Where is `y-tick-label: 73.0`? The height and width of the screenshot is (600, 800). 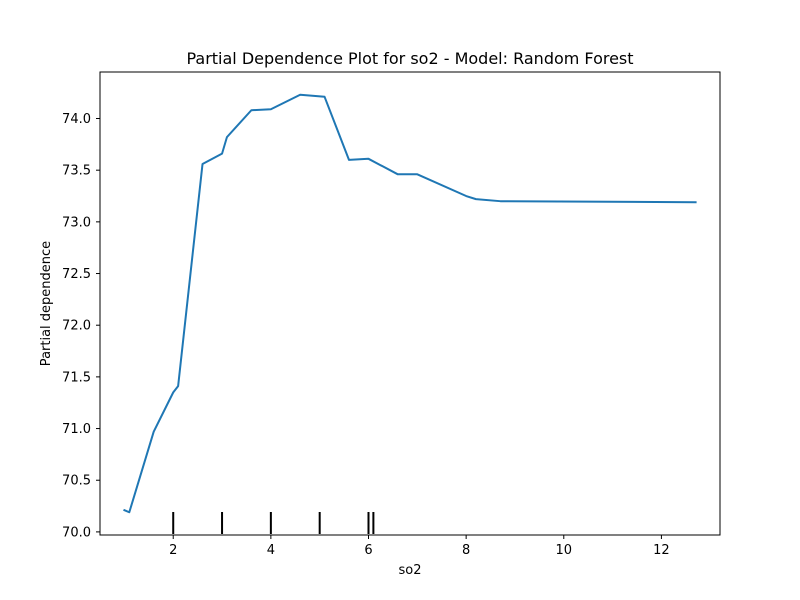
y-tick-label: 73.0 is located at coordinates (76, 222).